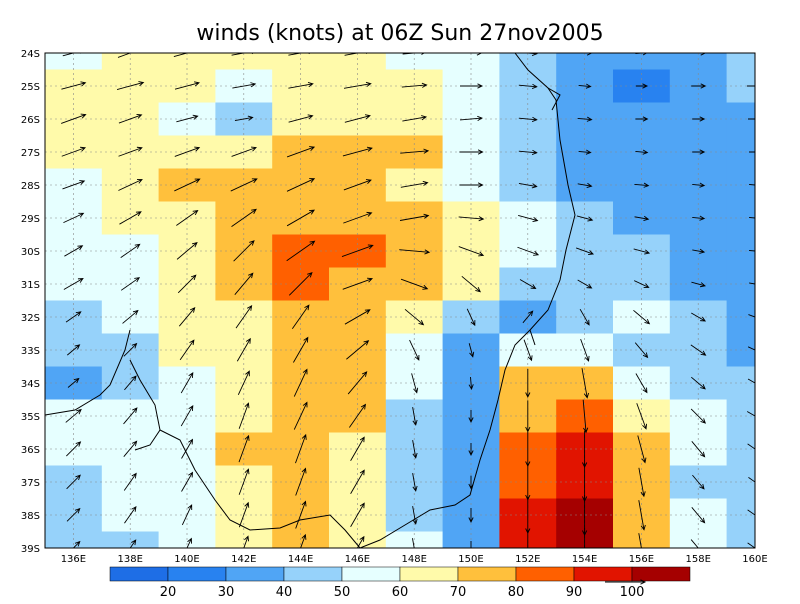  What do you see at coordinates (400, 592) in the screenshot?
I see `colorbar-label: 60` at bounding box center [400, 592].